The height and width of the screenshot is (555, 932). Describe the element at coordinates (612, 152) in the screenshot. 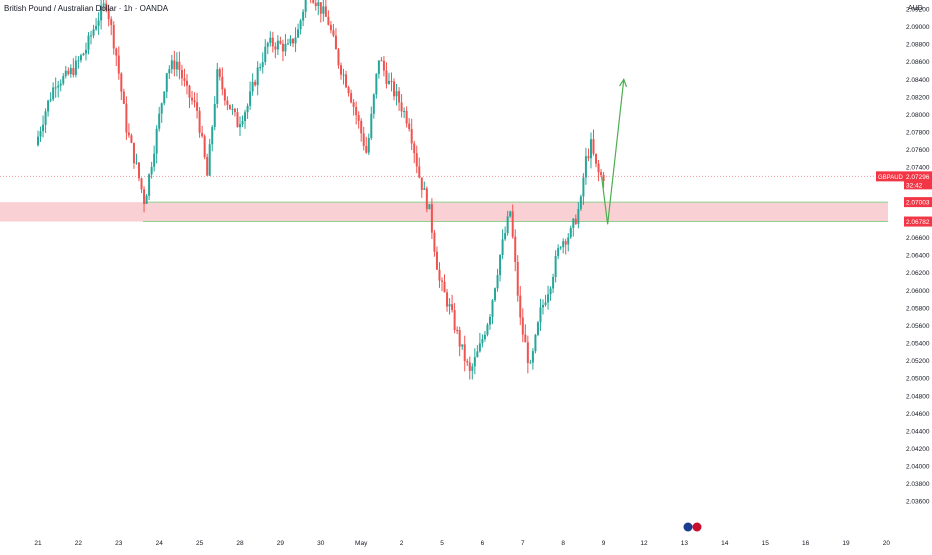

I see `projection-path` at that location.